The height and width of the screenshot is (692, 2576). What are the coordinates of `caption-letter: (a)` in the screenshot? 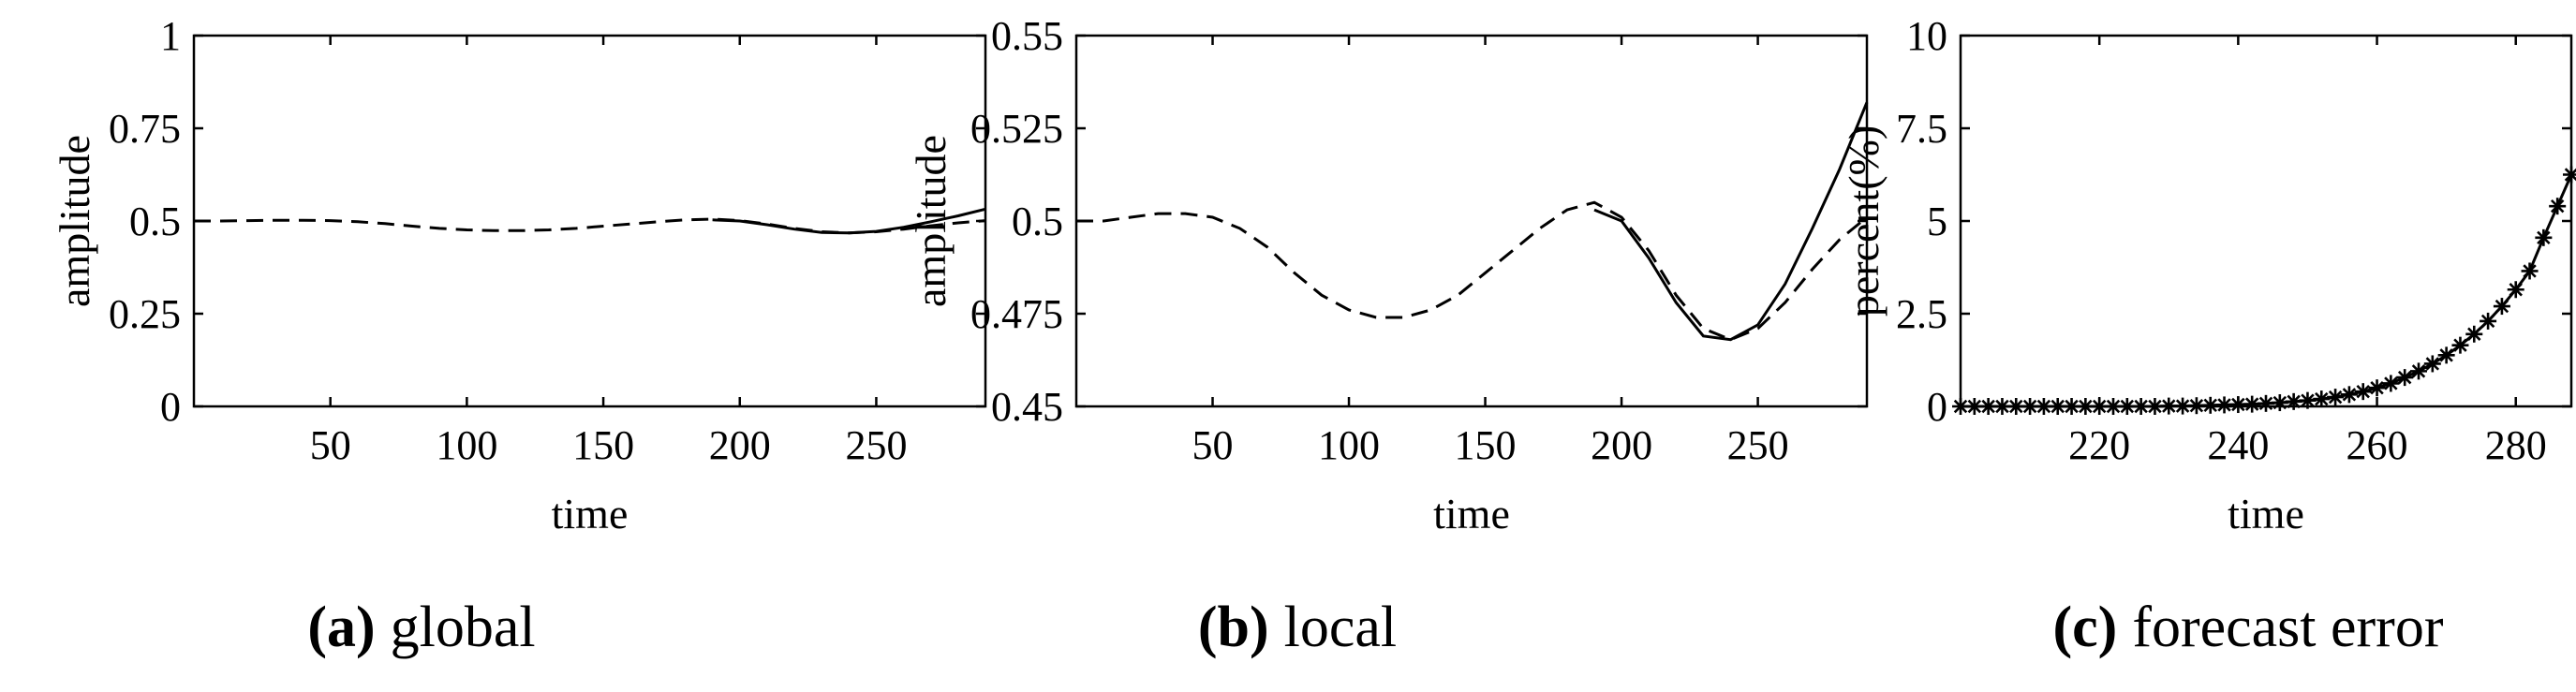 It's located at (341, 627).